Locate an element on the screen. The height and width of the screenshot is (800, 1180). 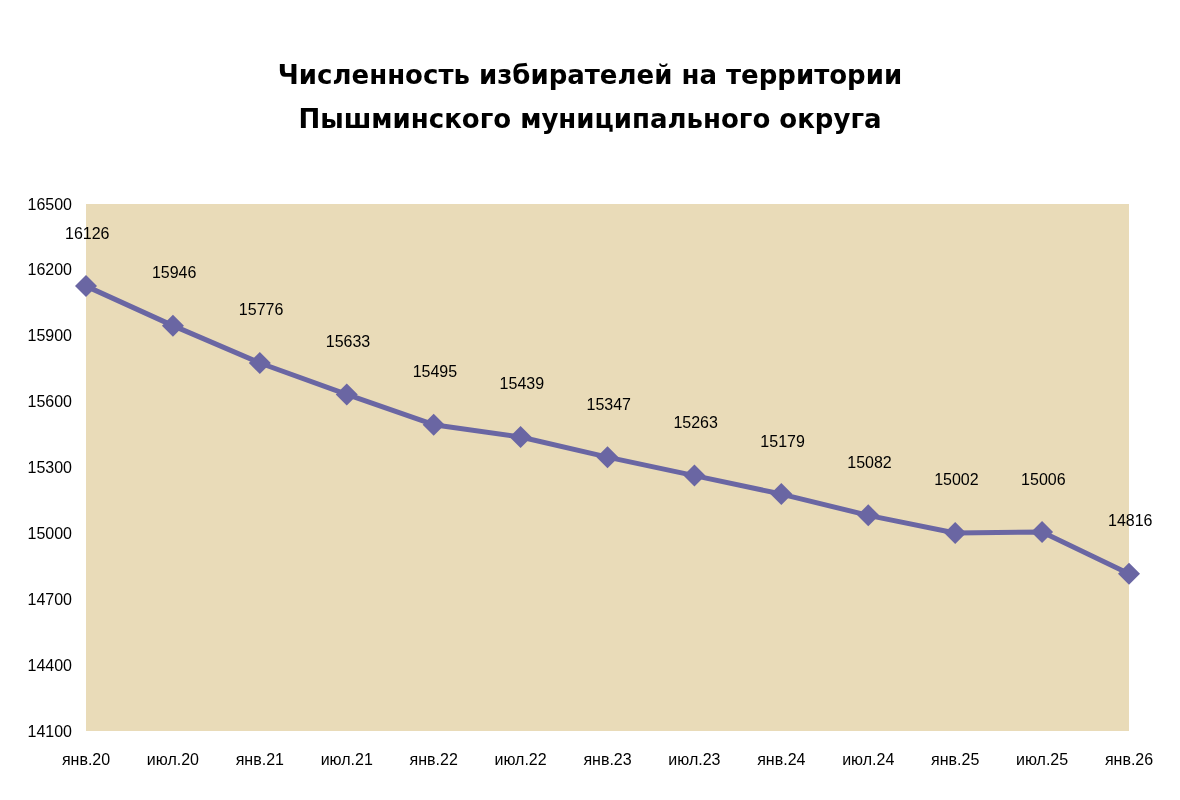
y-tick-label: 15300 is located at coordinates (50, 467).